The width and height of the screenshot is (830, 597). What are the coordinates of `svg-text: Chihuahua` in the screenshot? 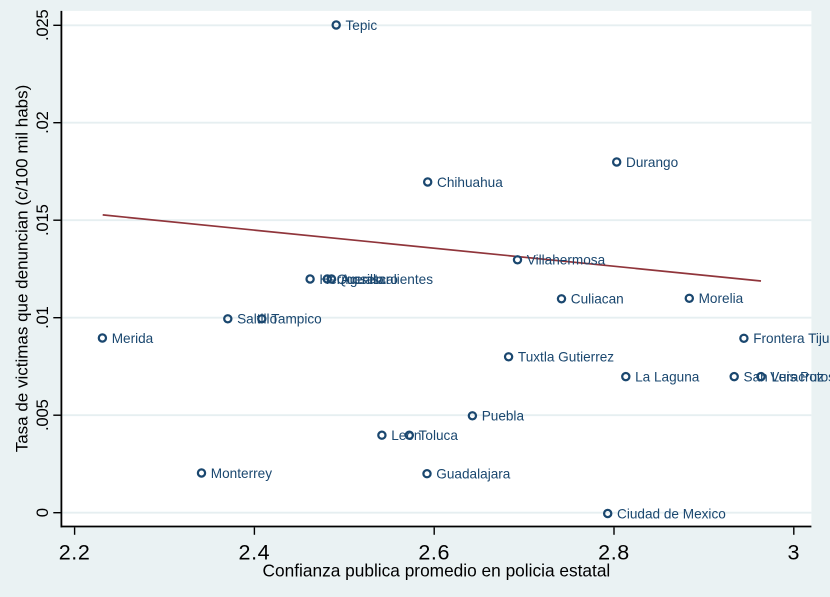 It's located at (470, 182).